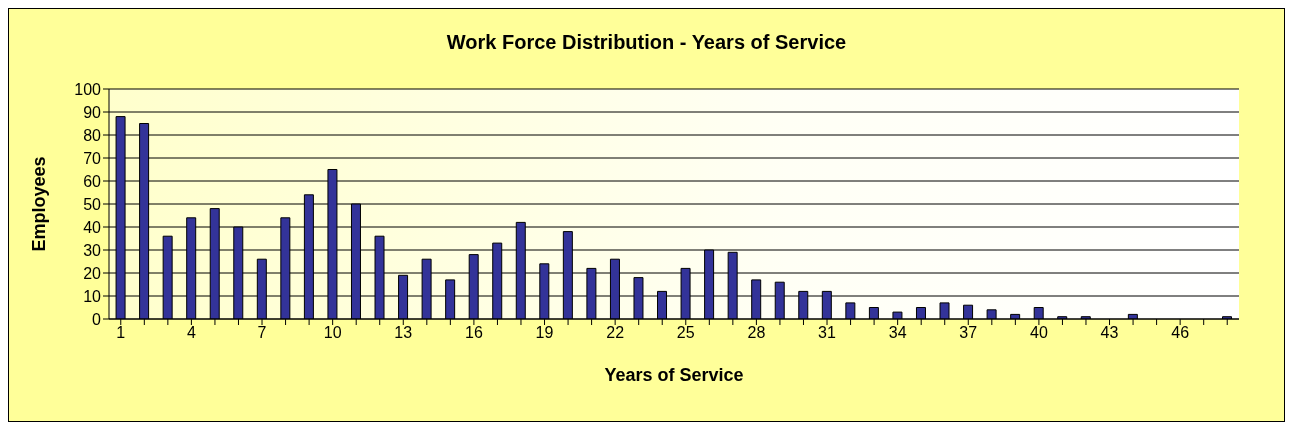  Describe the element at coordinates (685, 333) in the screenshot. I see `x-tick-label: 25` at that location.